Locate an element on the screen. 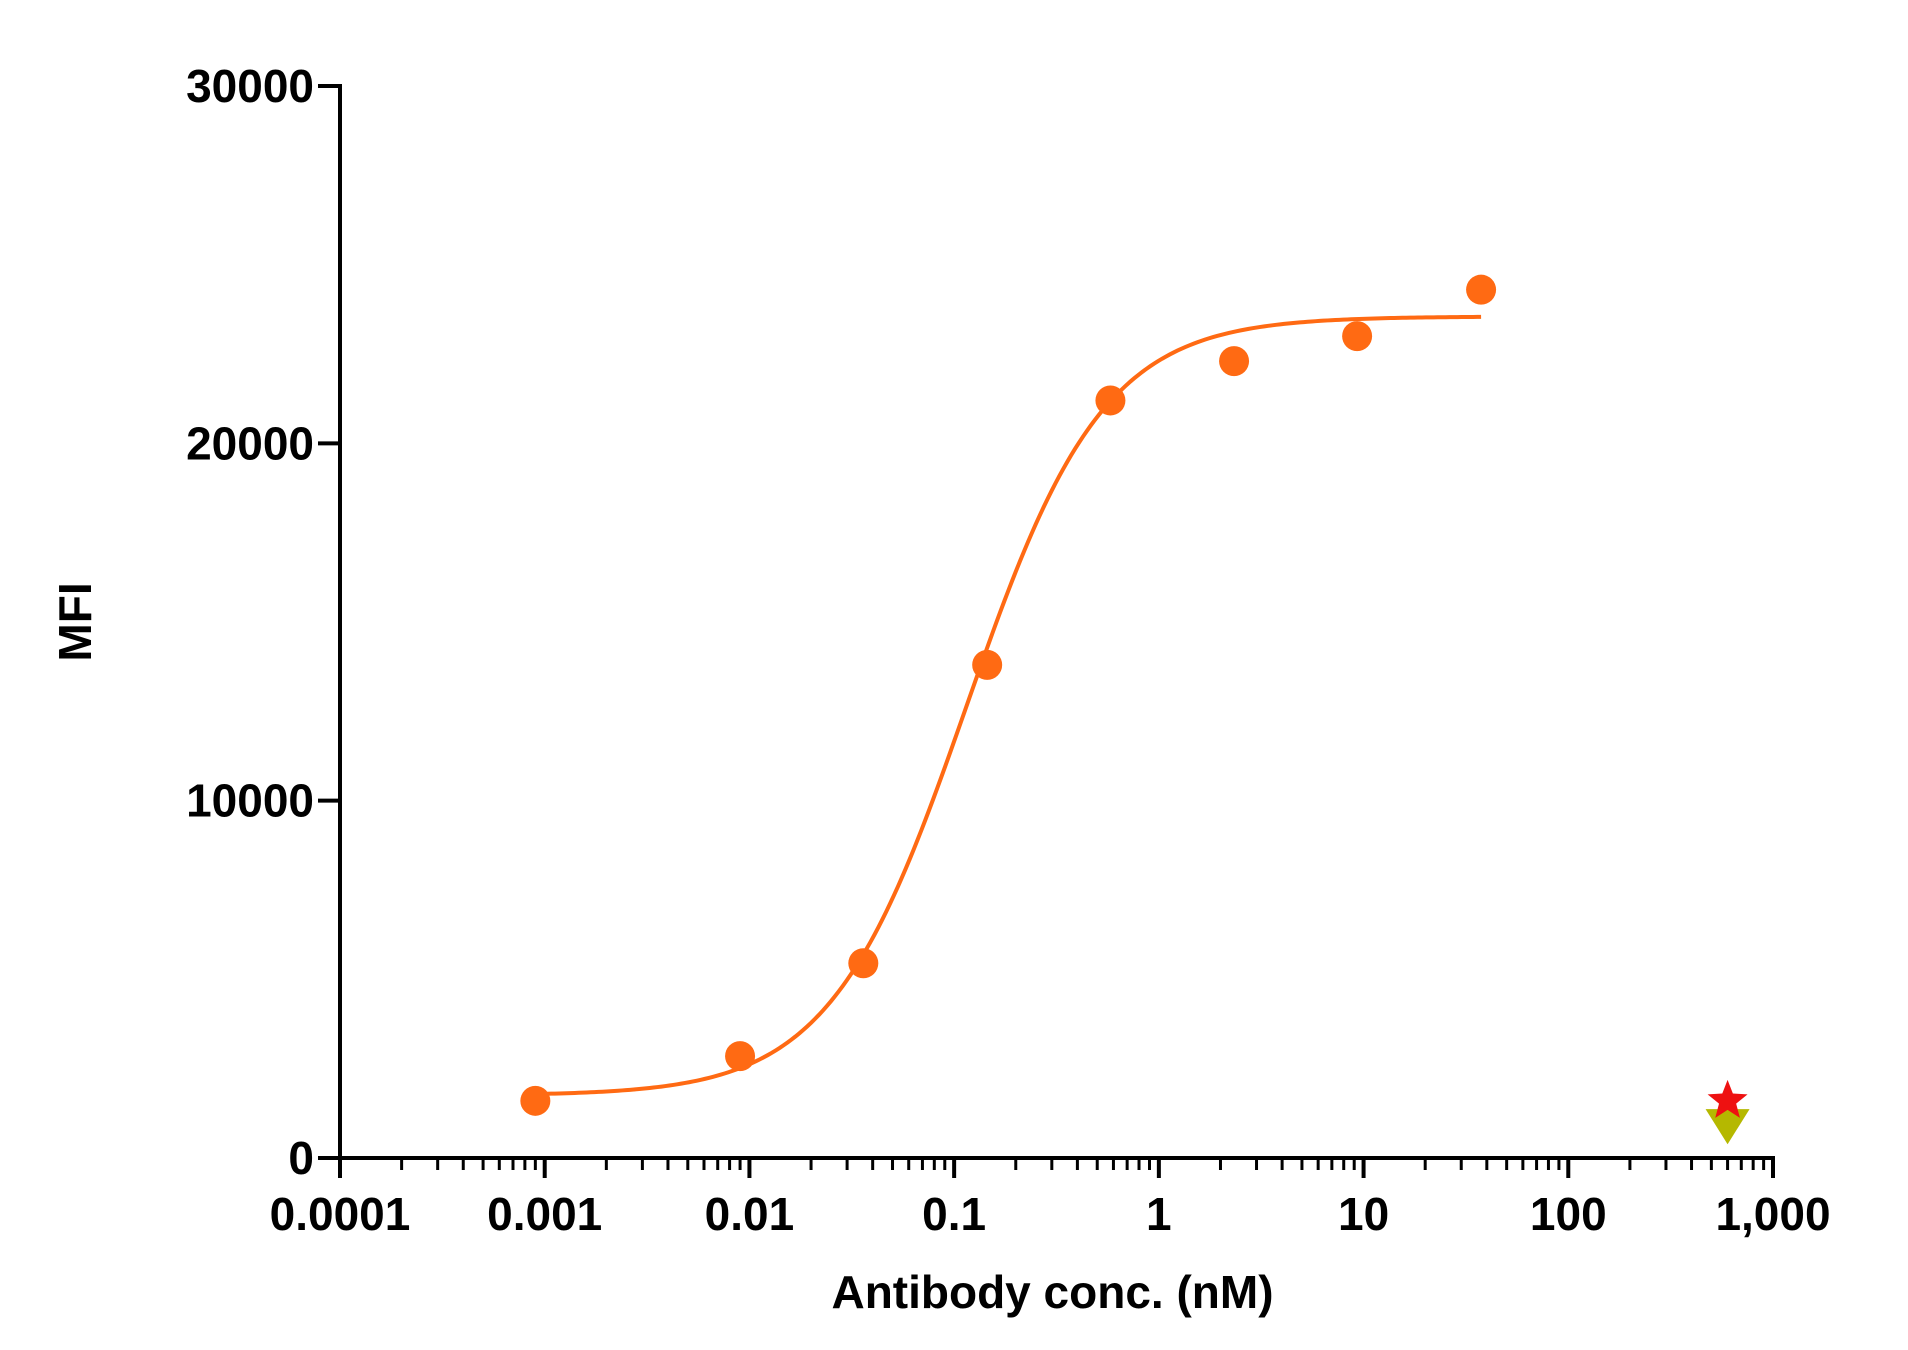 This screenshot has width=1908, height=1350. y-tick-label: 20000 is located at coordinates (250, 443).